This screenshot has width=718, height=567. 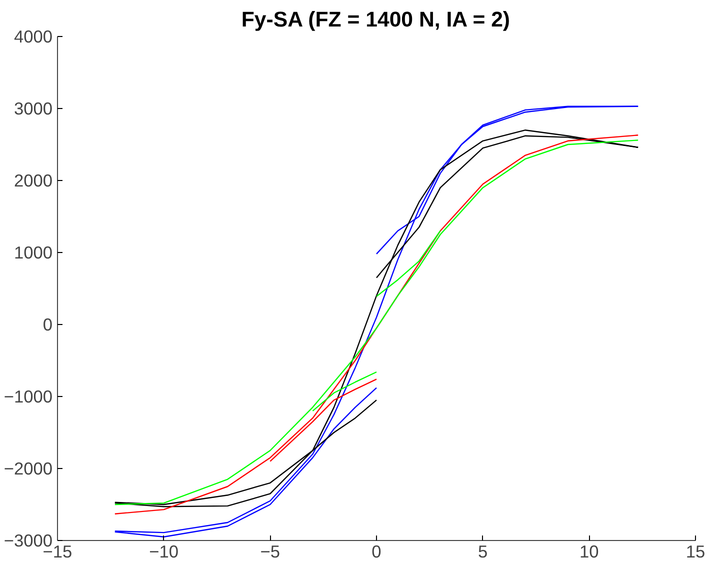 What do you see at coordinates (28, 468) in the screenshot?
I see `y-tick-label: −2000` at bounding box center [28, 468].